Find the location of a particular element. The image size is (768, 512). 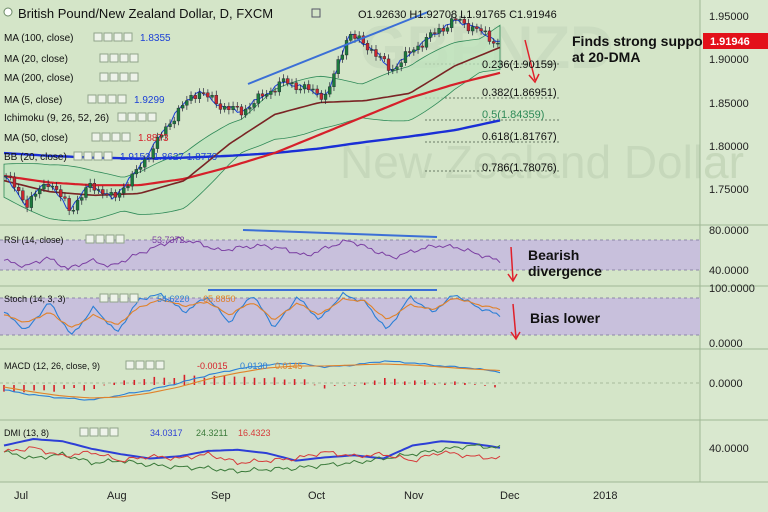

stoch-controls is located at coordinates (119, 298).